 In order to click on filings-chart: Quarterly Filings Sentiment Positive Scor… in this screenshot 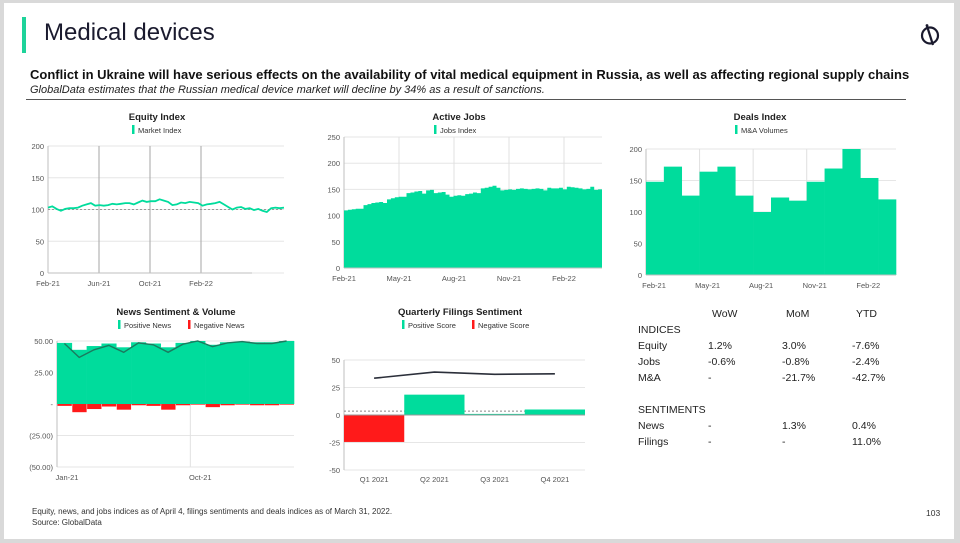, I will do `click(452, 393)`.